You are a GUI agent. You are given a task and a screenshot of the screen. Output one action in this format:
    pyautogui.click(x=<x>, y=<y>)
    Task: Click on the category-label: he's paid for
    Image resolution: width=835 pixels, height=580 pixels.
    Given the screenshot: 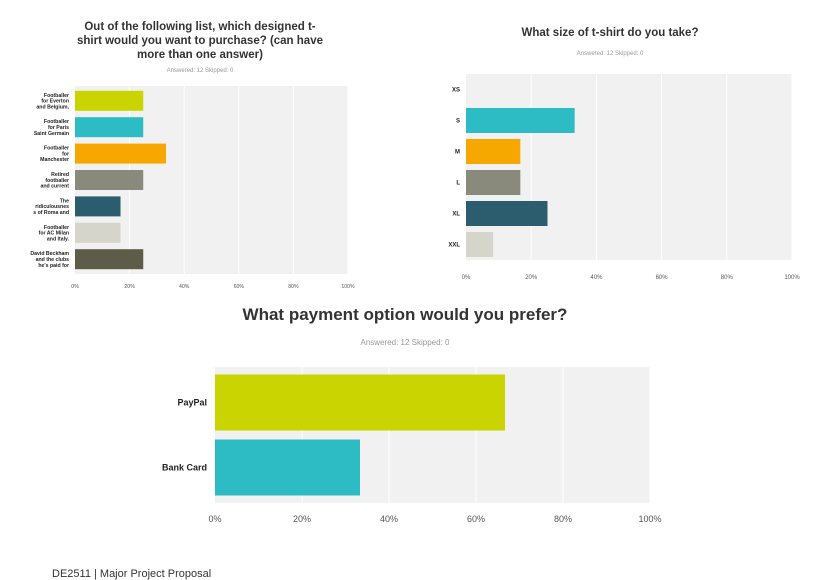 What is the action you would take?
    pyautogui.click(x=53, y=266)
    